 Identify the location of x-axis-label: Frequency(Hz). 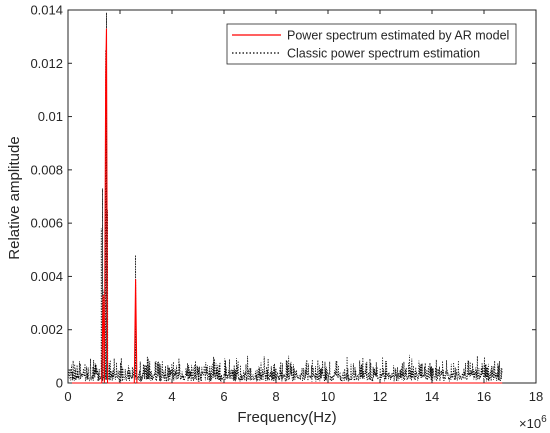
(286, 417).